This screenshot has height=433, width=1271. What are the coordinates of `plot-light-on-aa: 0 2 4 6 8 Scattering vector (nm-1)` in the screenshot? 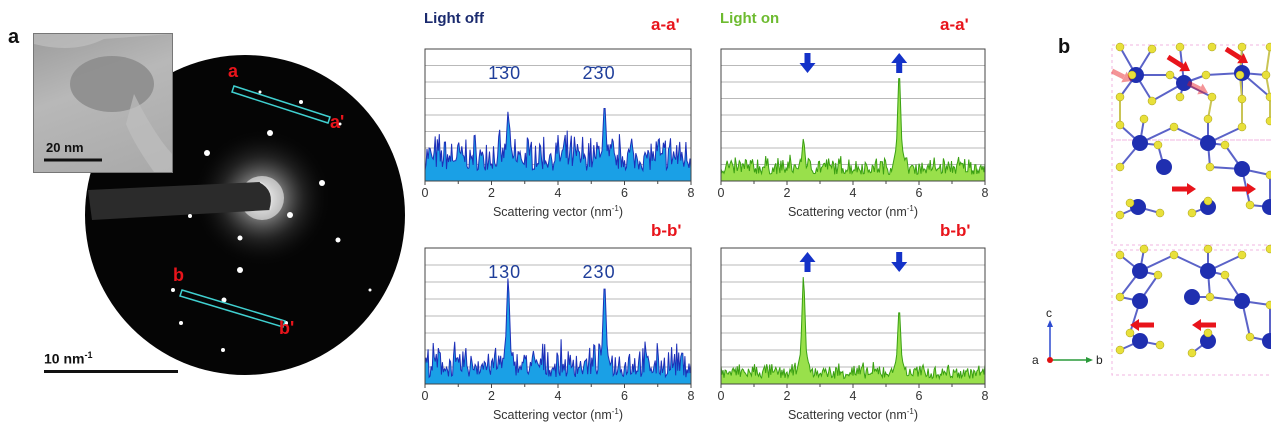 It's located at (853, 133).